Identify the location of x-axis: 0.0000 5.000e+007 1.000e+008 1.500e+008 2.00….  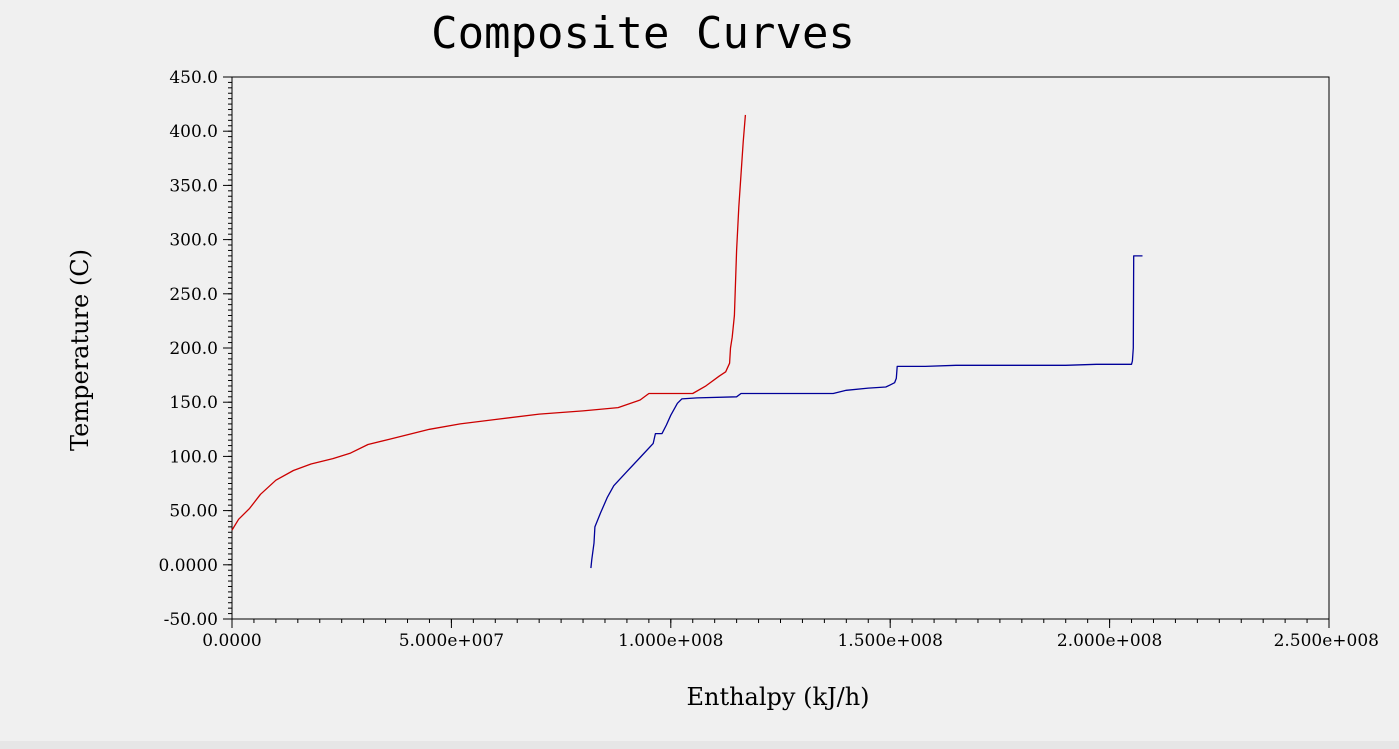
(790, 635).